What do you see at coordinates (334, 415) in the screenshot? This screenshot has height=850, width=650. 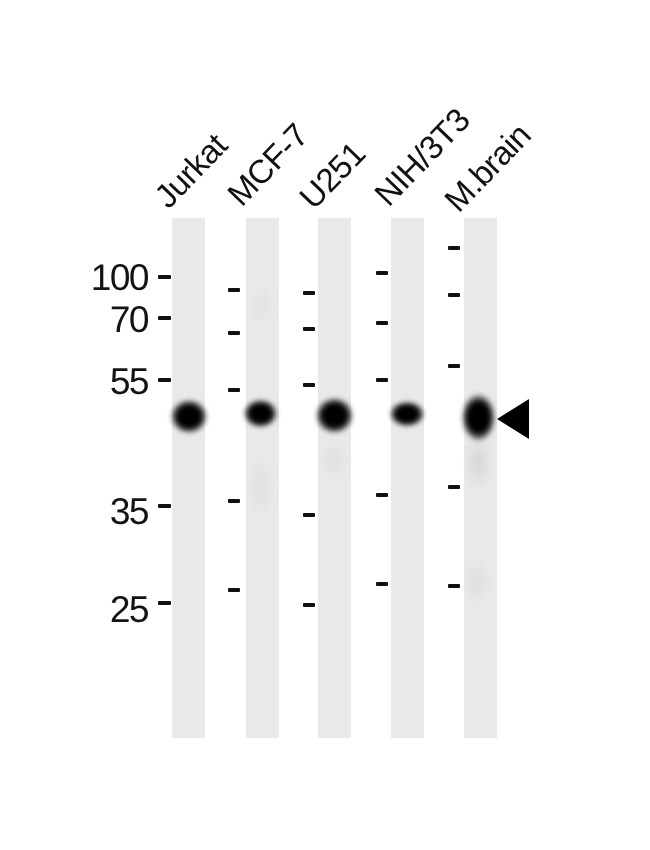 I see `band-u251` at bounding box center [334, 415].